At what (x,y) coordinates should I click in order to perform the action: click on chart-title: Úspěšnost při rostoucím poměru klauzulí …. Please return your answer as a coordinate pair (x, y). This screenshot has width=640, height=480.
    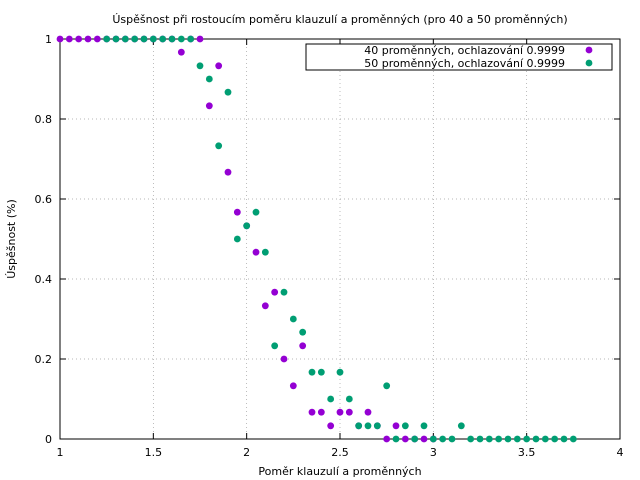
    Looking at the image, I should click on (339, 19).